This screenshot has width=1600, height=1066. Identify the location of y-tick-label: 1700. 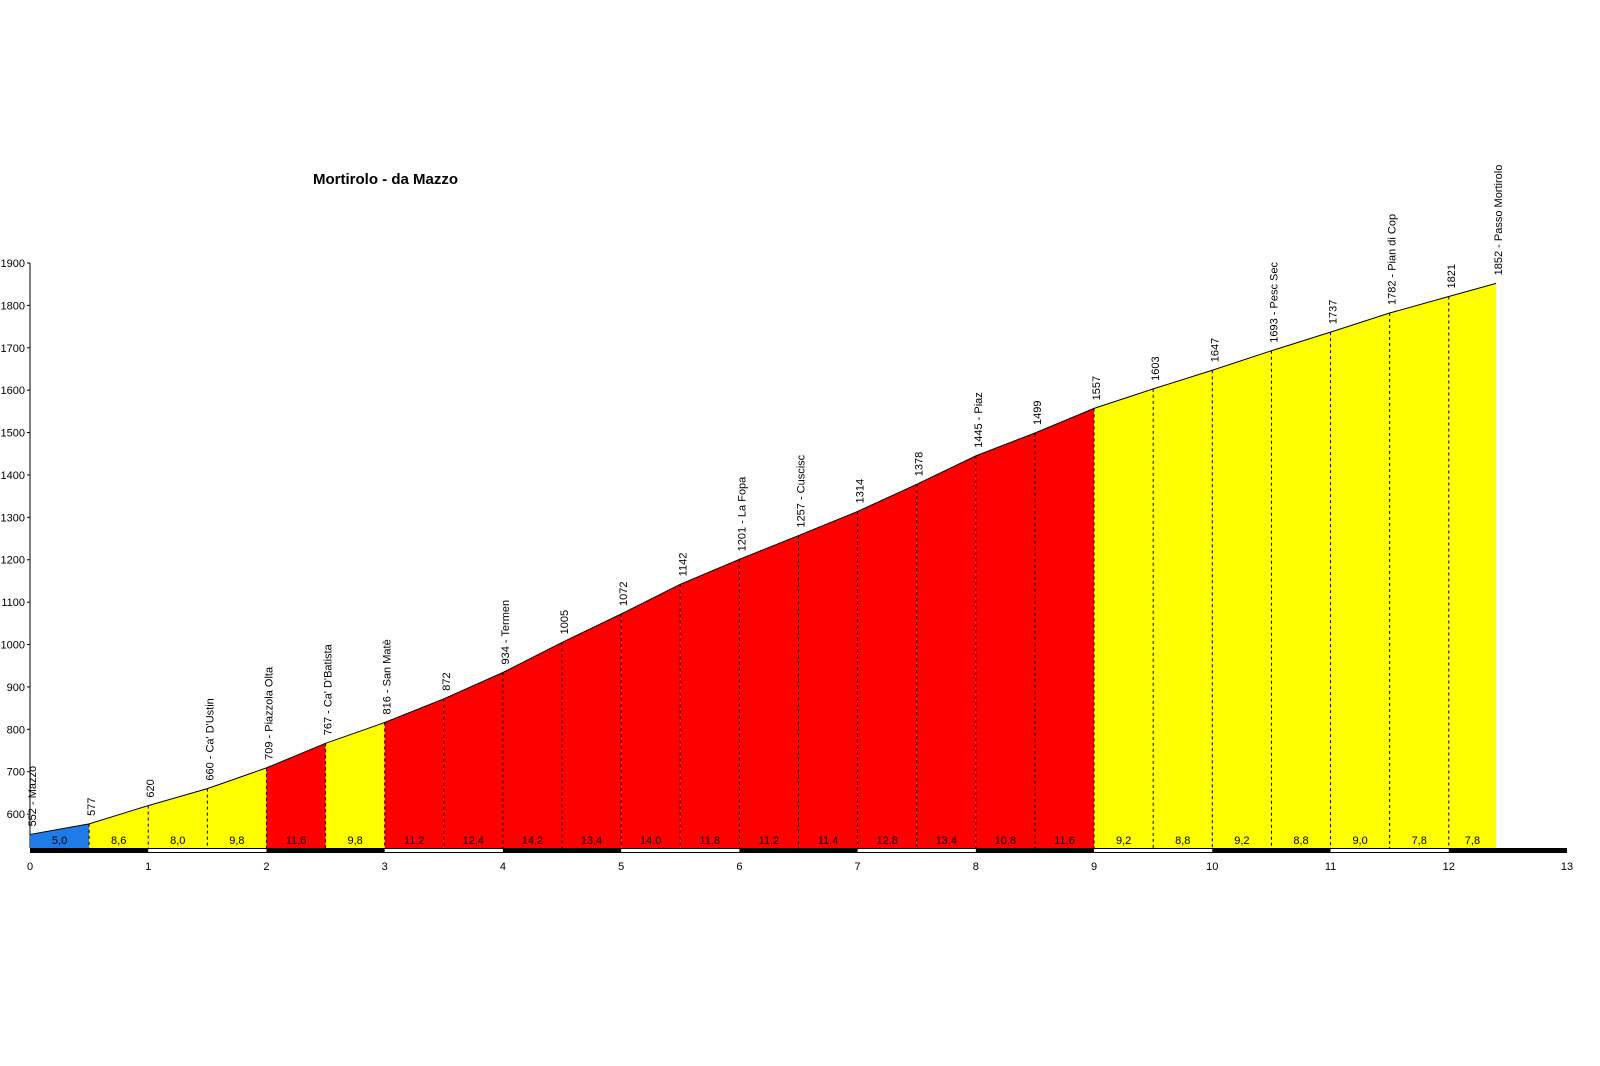
(13, 349).